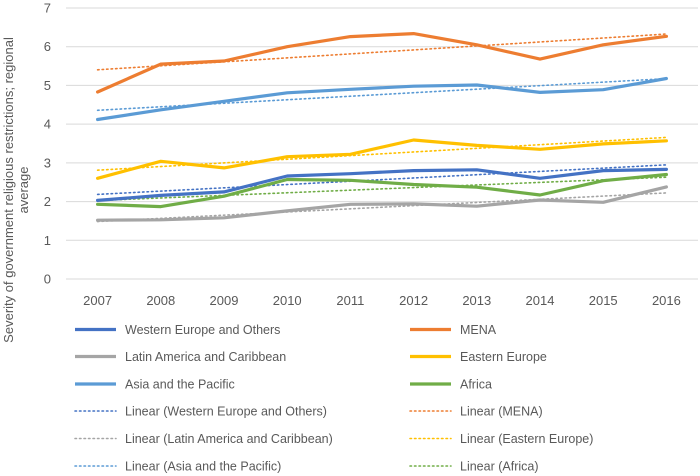  Describe the element at coordinates (603, 300) in the screenshot. I see `x-tick-label: 2015` at that location.